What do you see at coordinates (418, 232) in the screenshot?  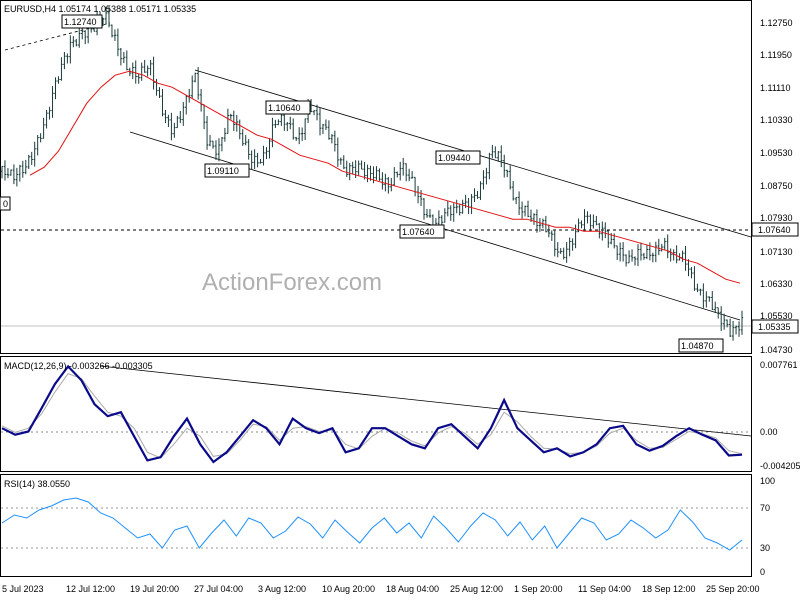 I see `svg-text: 1.07640` at bounding box center [418, 232].